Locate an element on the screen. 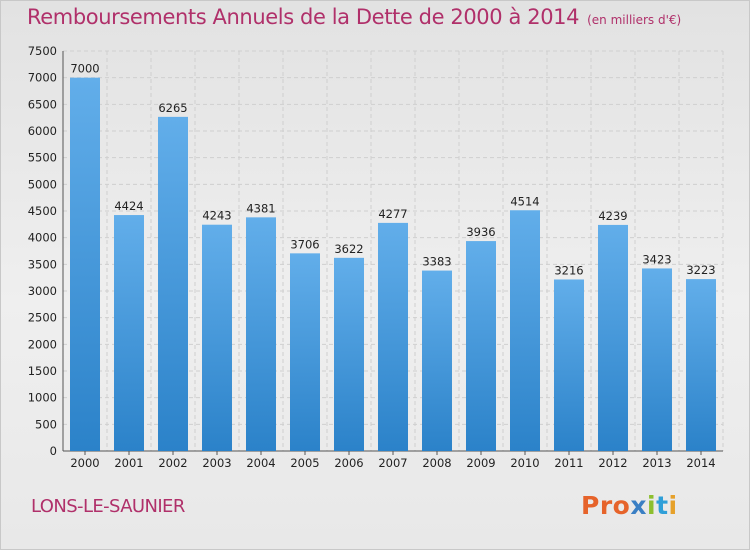  x-tick-label: 2007 is located at coordinates (392, 463).